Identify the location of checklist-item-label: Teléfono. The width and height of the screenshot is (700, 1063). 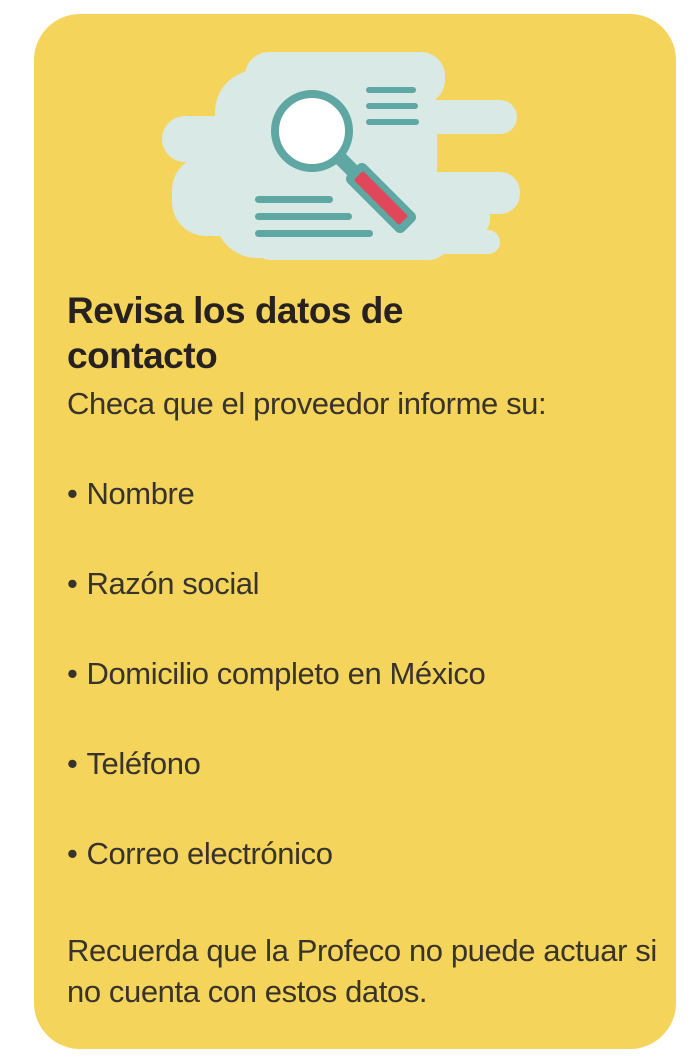
(143, 763).